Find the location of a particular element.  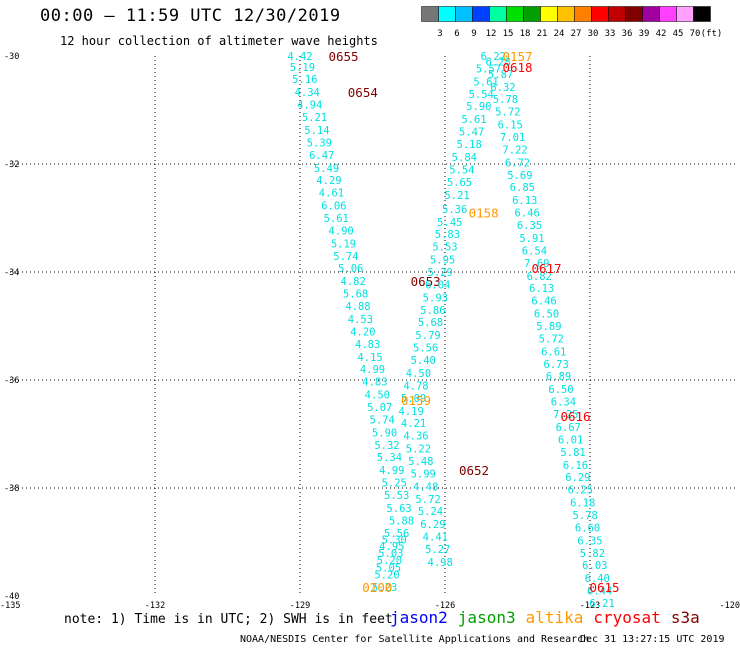

swh-value: 5.34 is located at coordinates (389, 458).